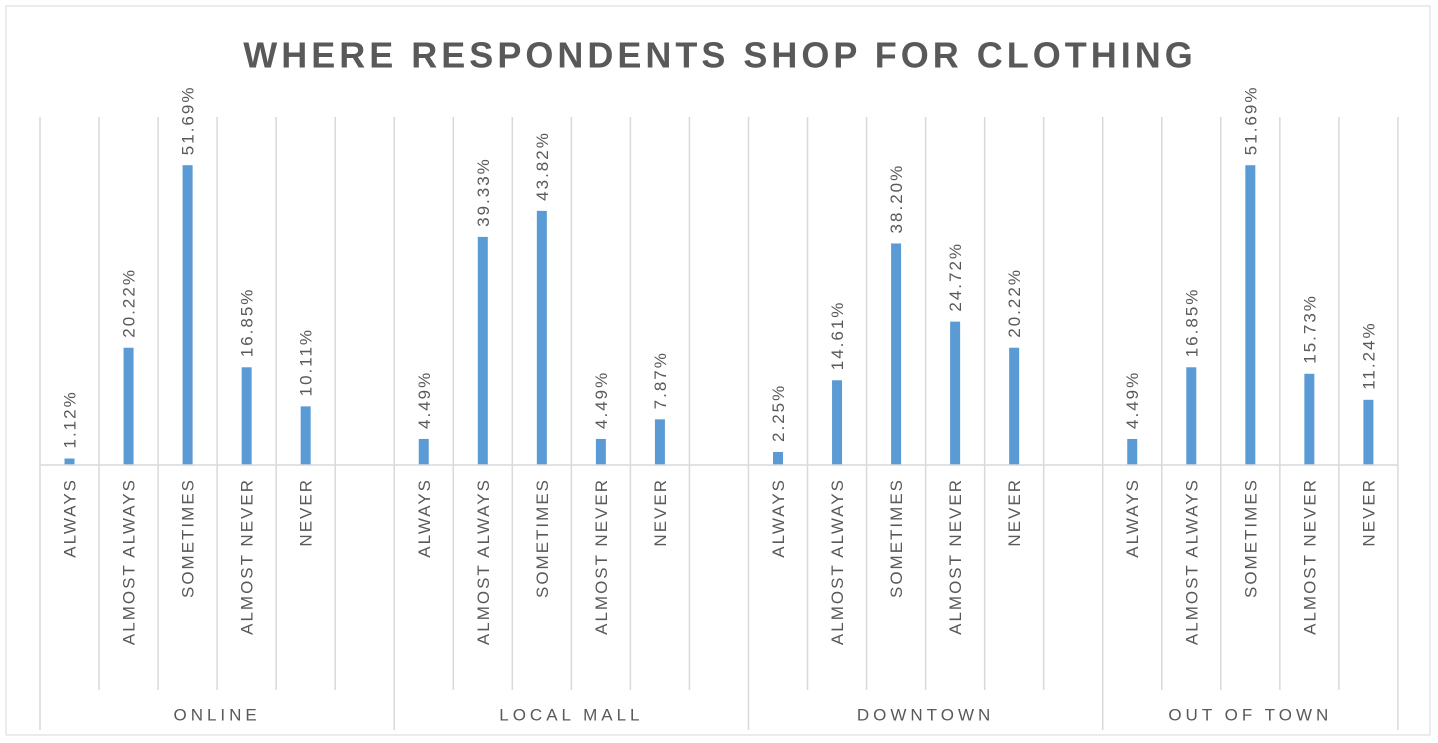  Describe the element at coordinates (571, 714) in the screenshot. I see `group-label: LOCAL MALL` at that location.